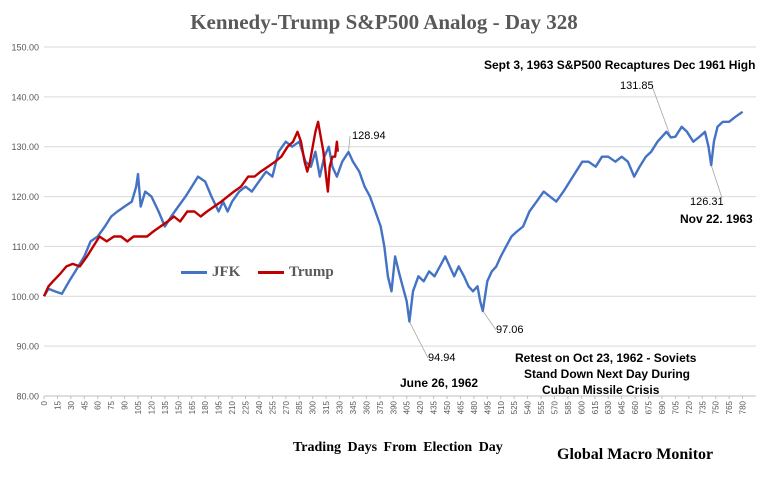 The width and height of the screenshot is (768, 504). I want to click on x-tick-label: 570, so click(554, 407).